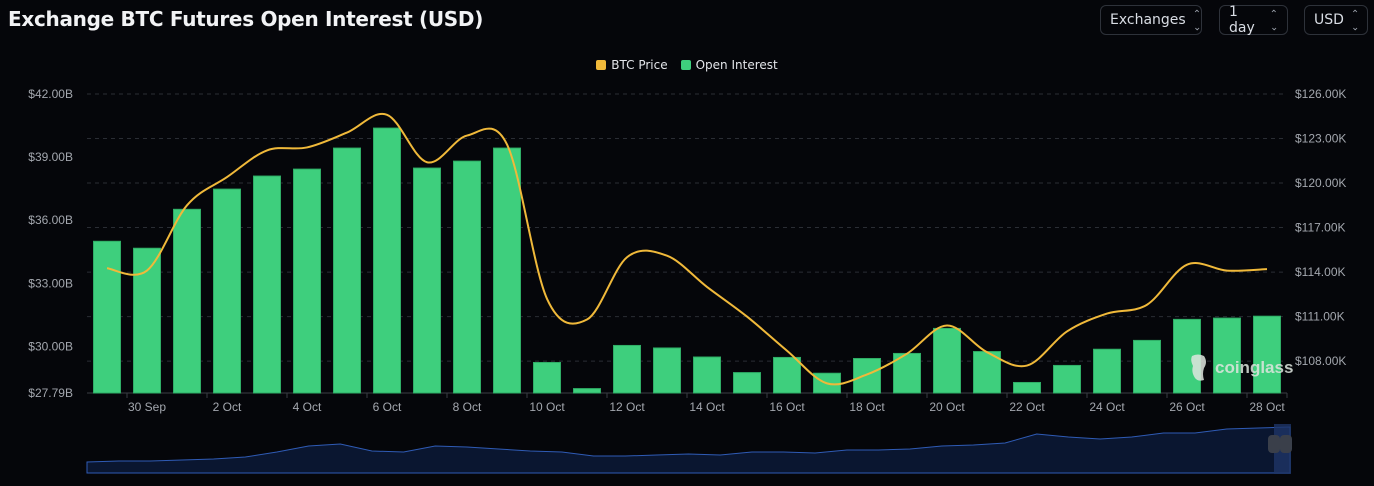 This screenshot has height=486, width=1374. I want to click on coinglass-watermark: coinglass, so click(1242, 367).